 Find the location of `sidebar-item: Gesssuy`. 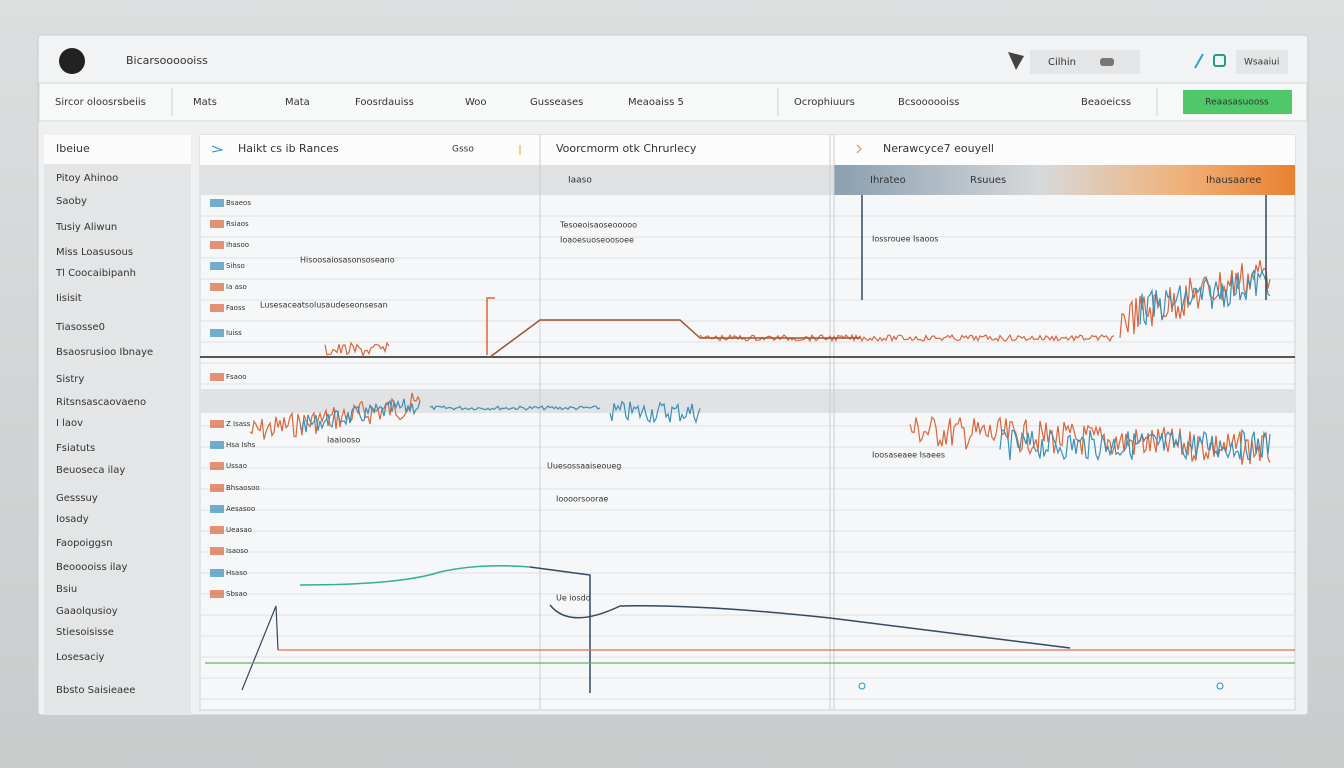

sidebar-item: Gesssuy is located at coordinates (77, 498).